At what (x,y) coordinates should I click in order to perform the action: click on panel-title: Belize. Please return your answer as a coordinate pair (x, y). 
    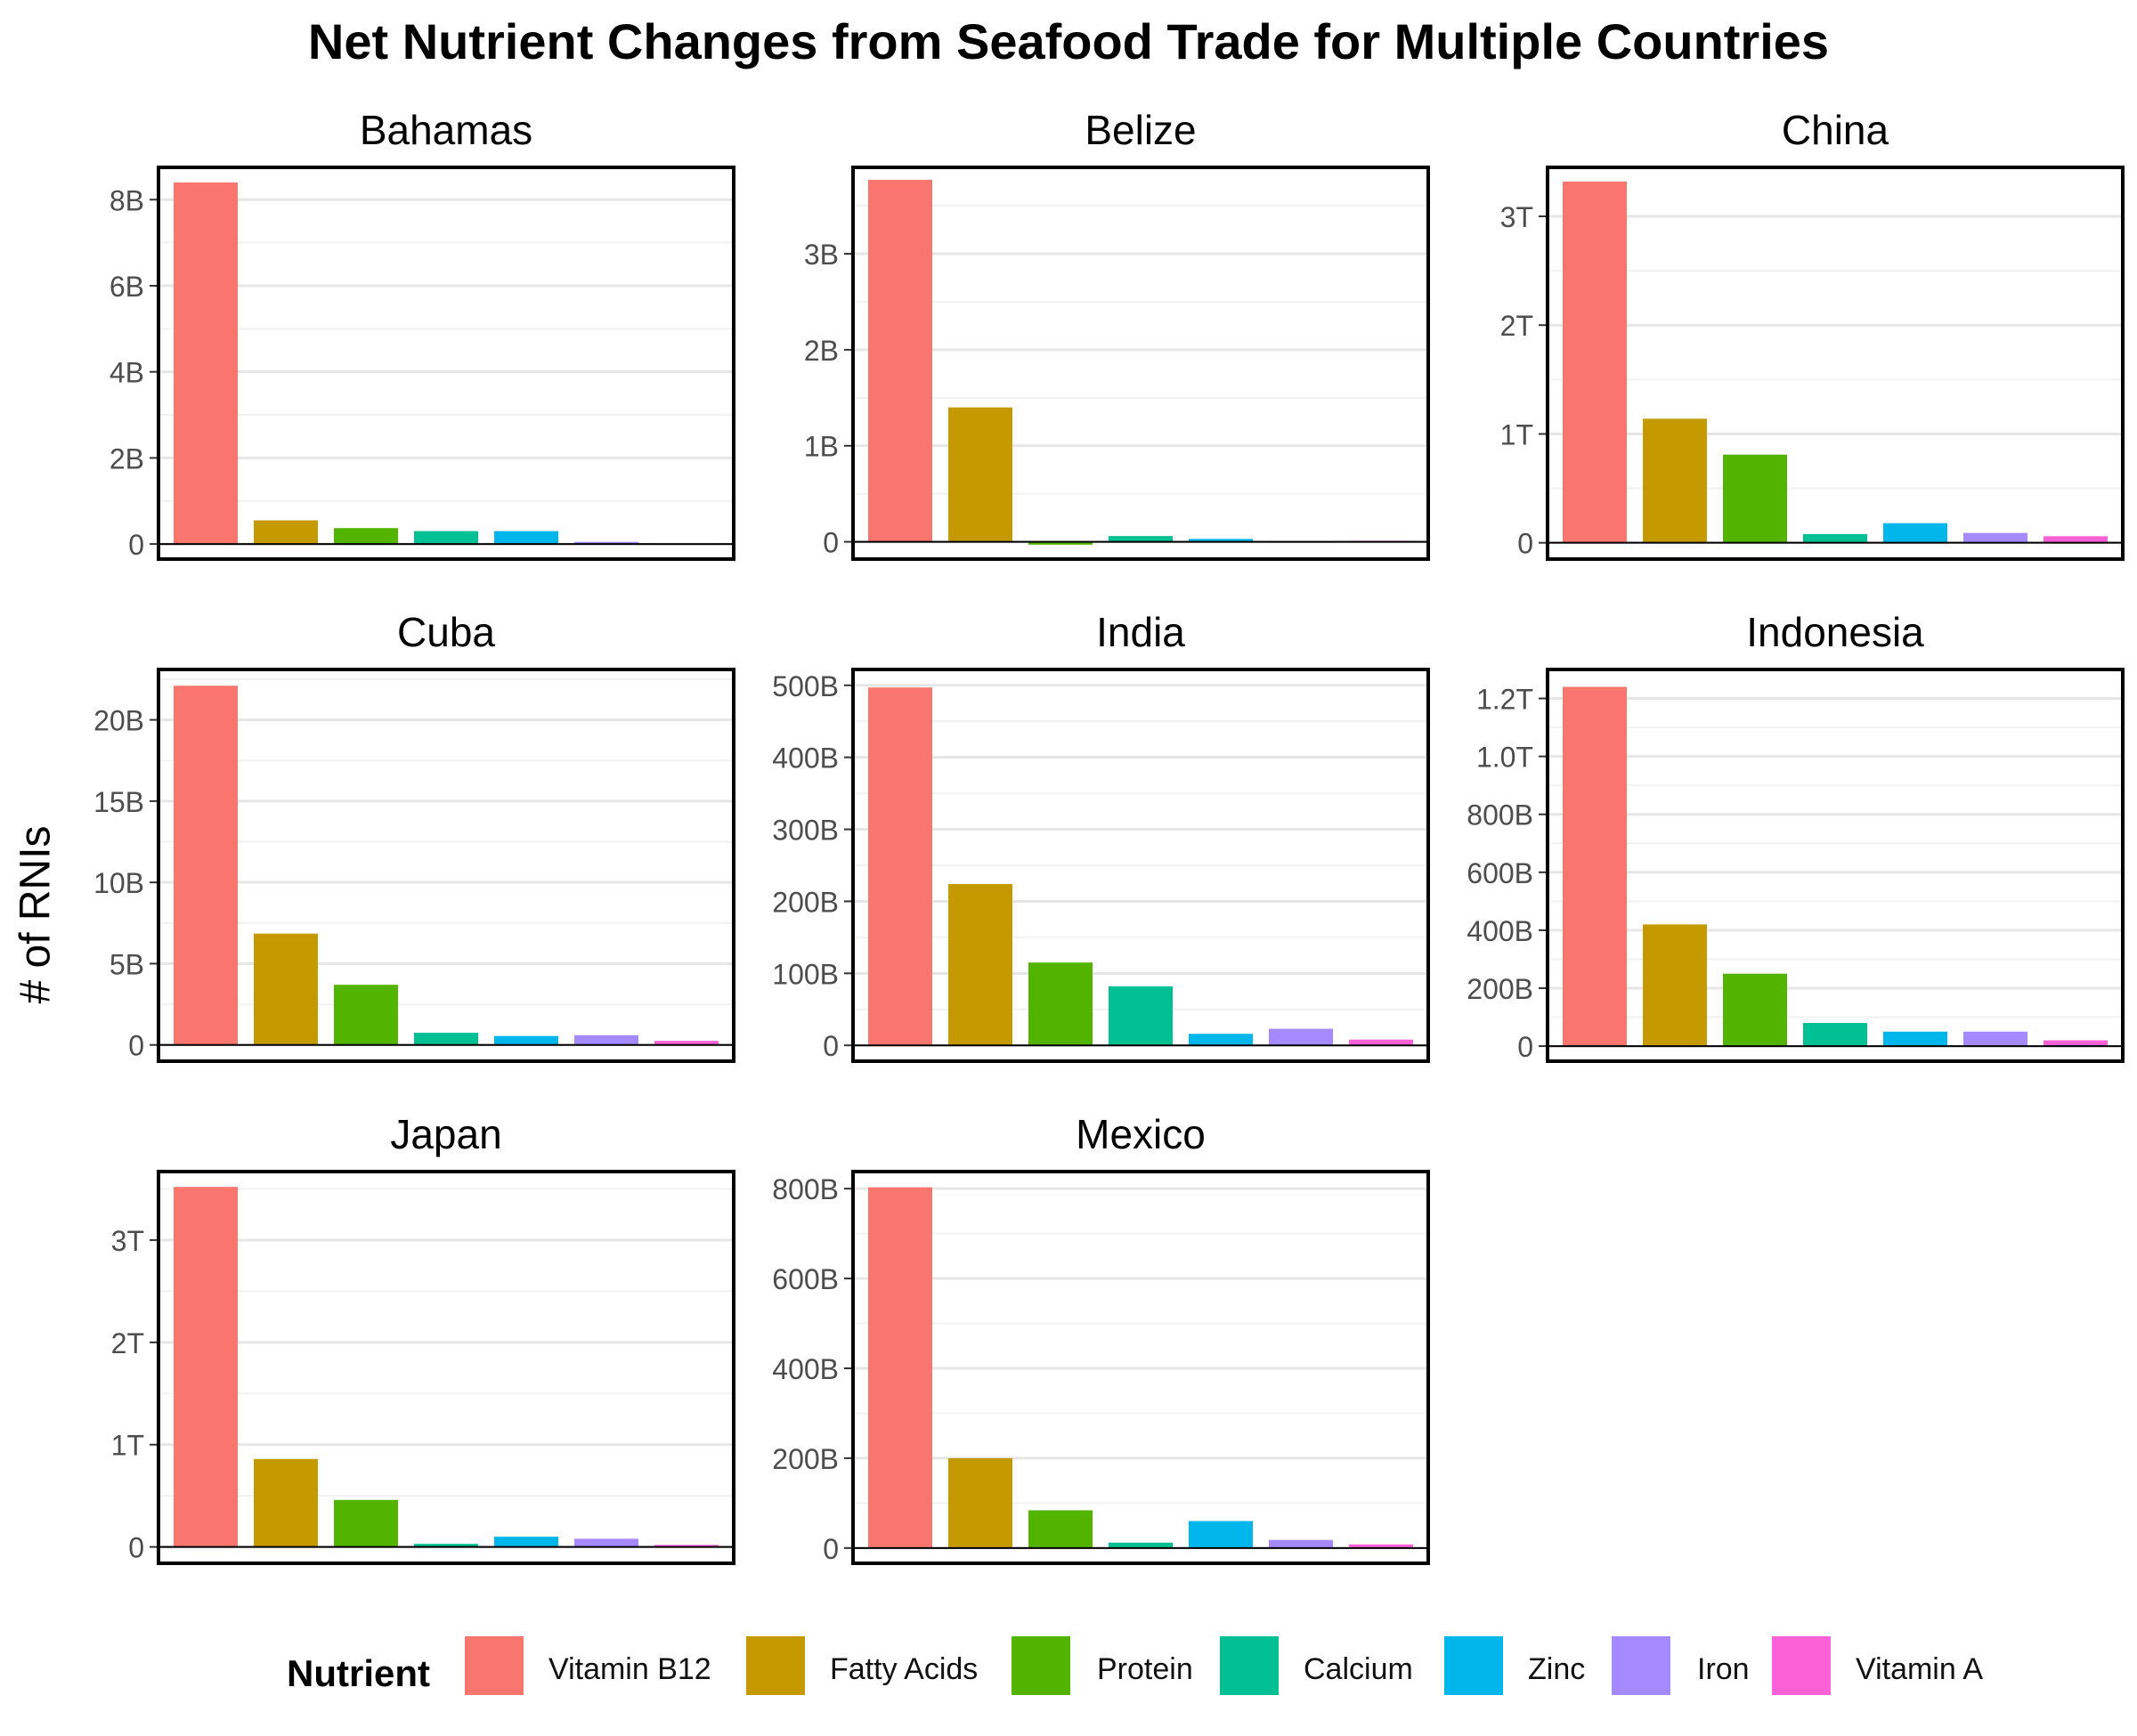
    Looking at the image, I should click on (1140, 130).